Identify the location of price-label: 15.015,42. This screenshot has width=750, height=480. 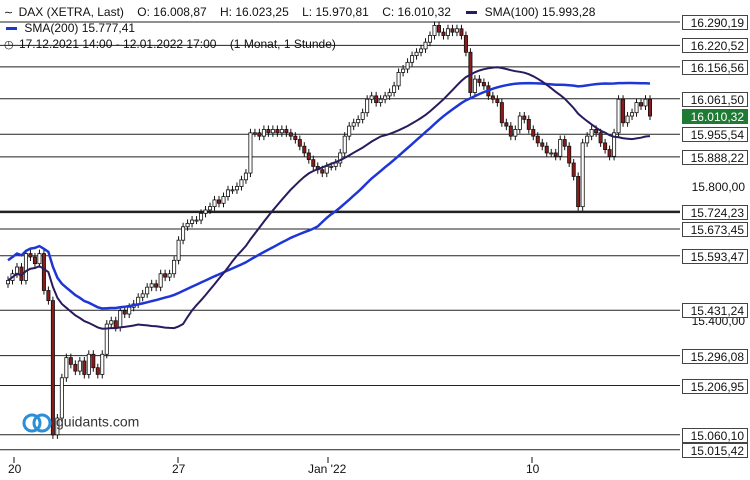
(715, 450).